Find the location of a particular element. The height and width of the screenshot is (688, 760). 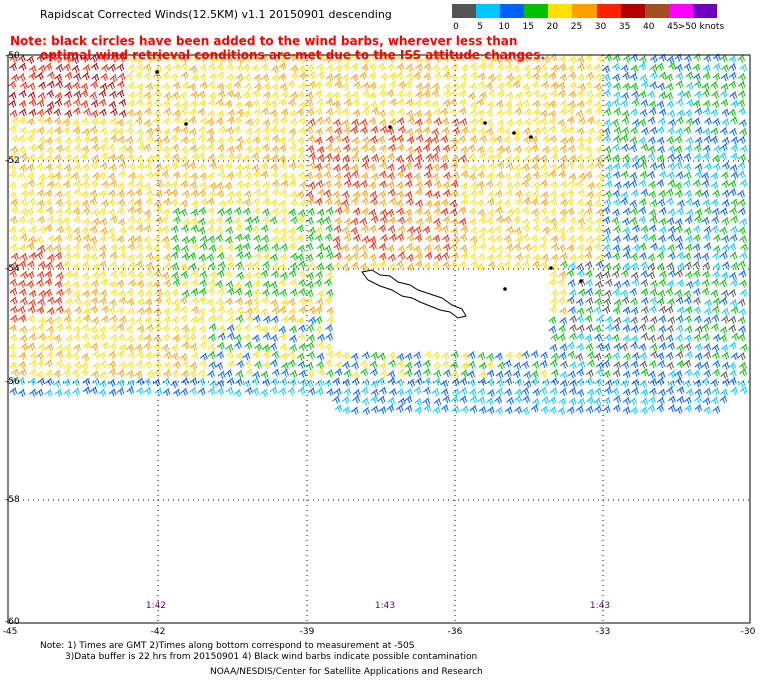

legend-swatch is located at coordinates (560, 11).